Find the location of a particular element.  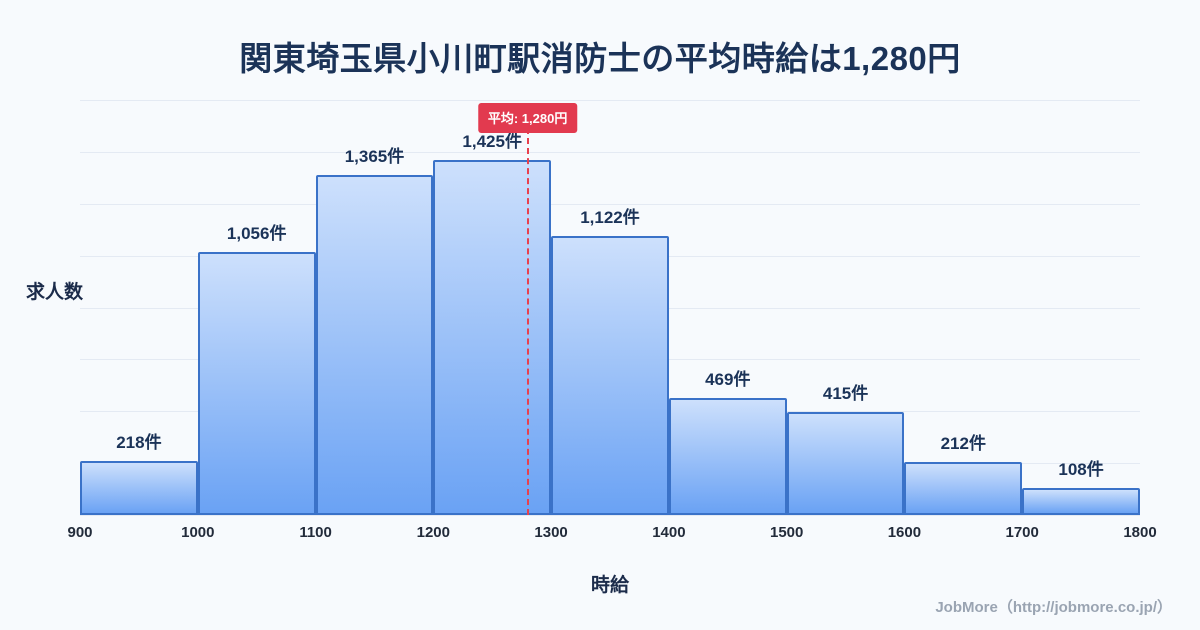

footer-credit: JobMore（http://jobmore.co.jp/） is located at coordinates (1053, 607).